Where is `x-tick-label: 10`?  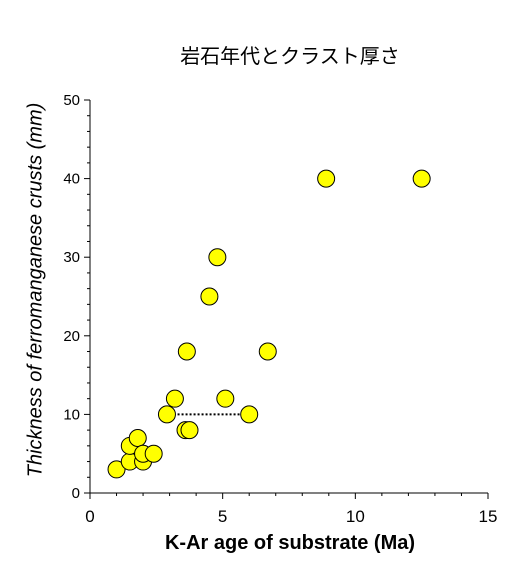 x-tick-label: 10 is located at coordinates (355, 516).